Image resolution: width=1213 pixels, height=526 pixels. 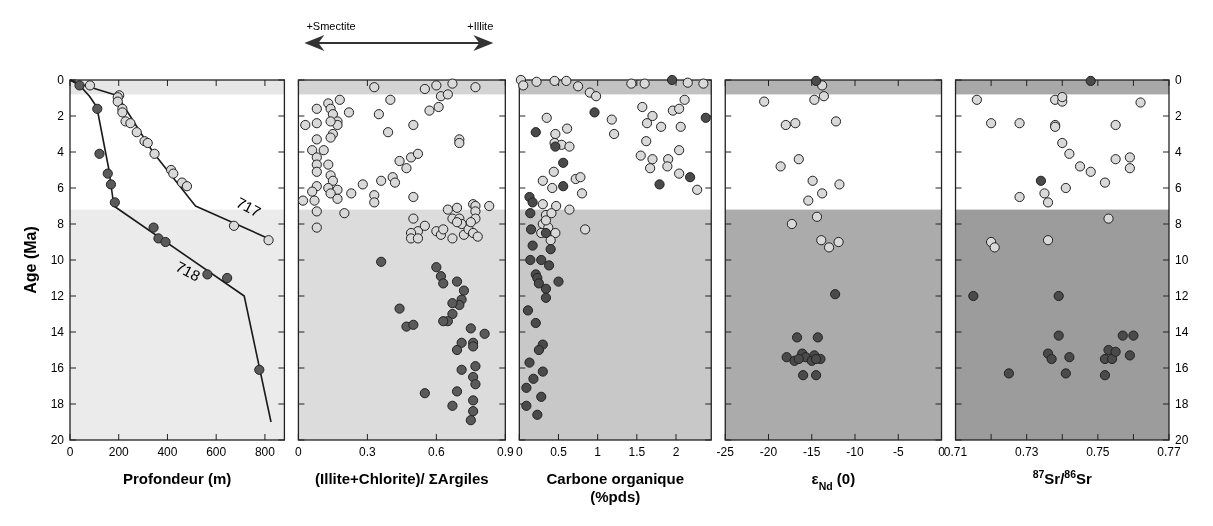 I want to click on x-axis-title: ε$_{Nd}$ (0), so click(x=833, y=481).